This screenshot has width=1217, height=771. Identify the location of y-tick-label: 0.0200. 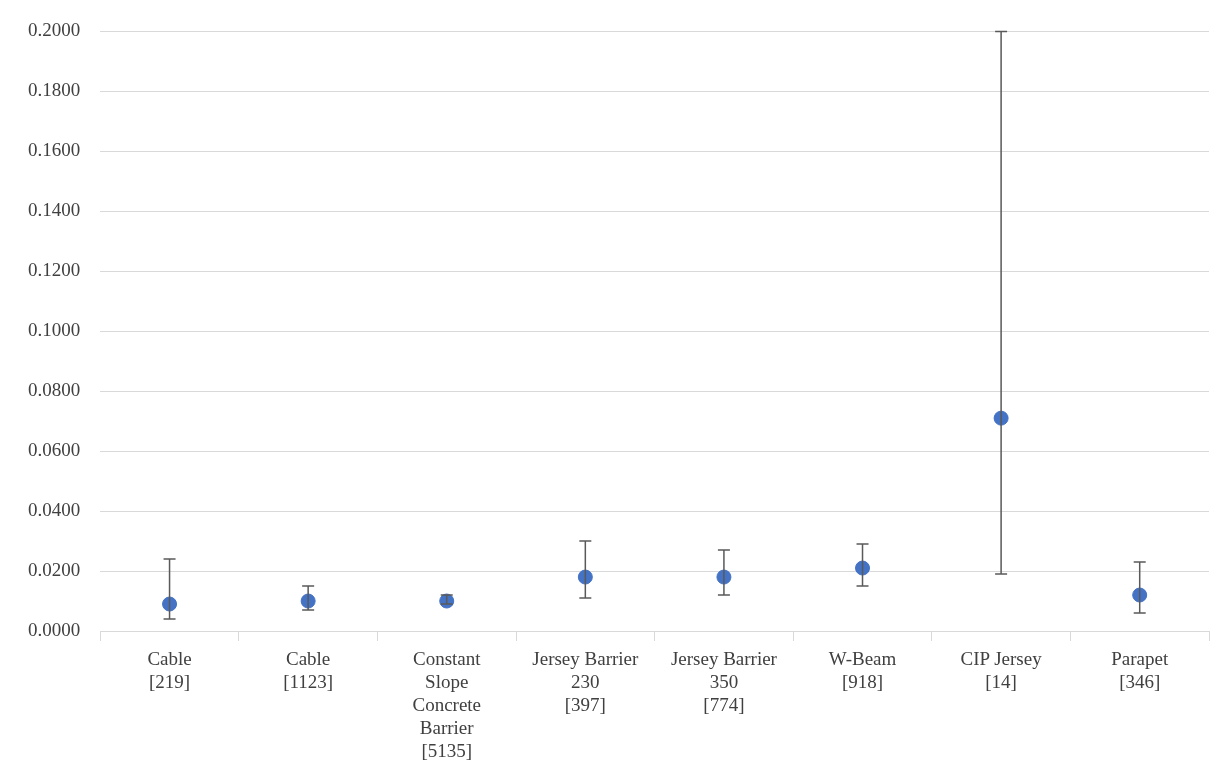
(54, 570).